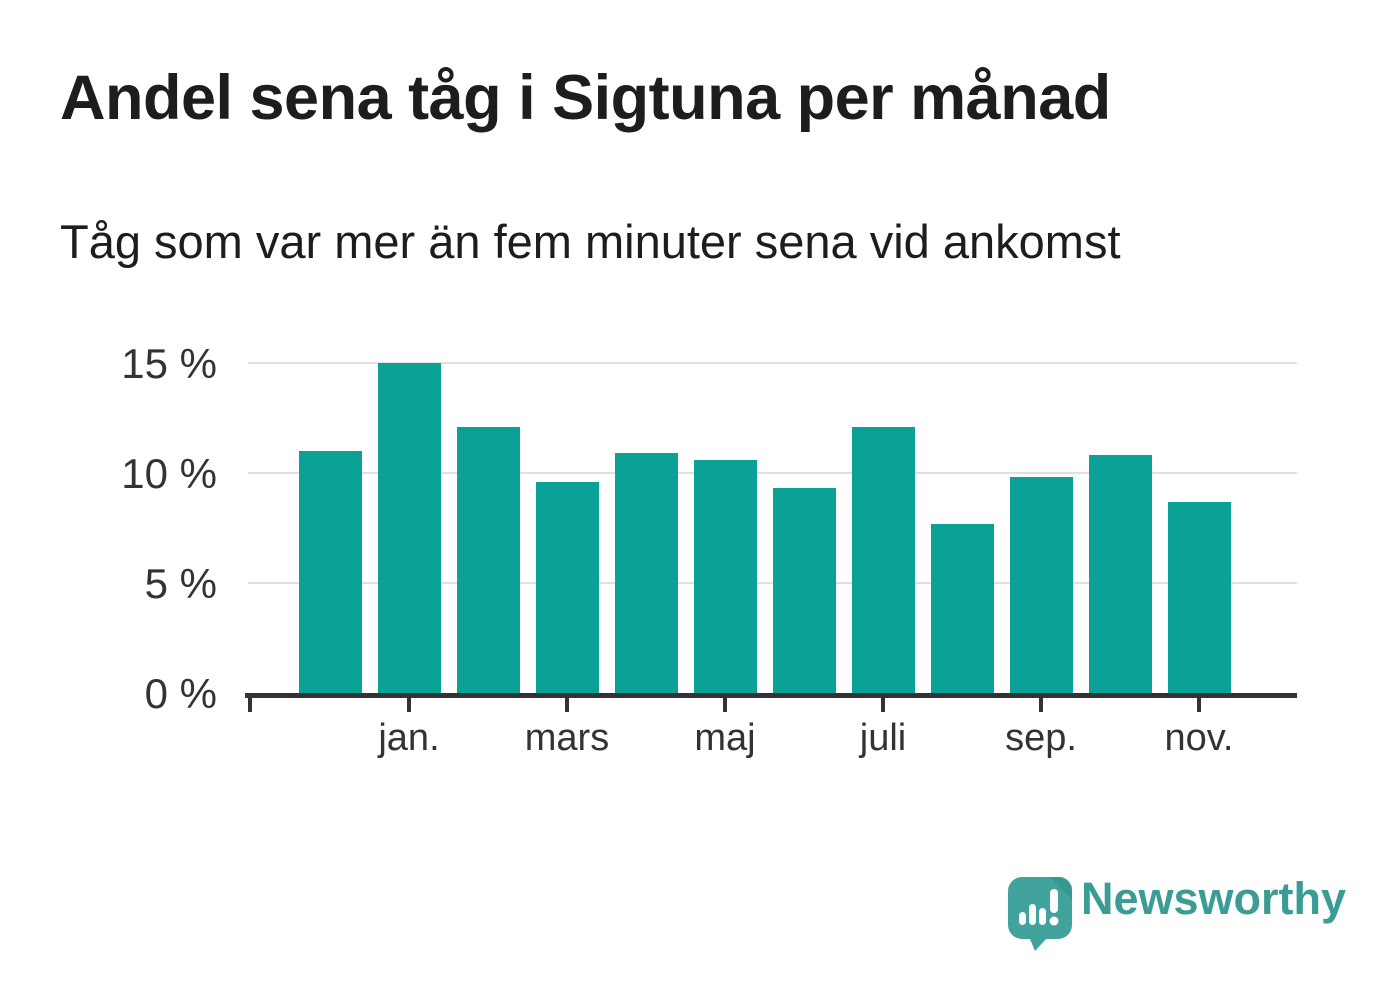  What do you see at coordinates (1061, 888) in the screenshot?
I see `bubble-fold-shade` at bounding box center [1061, 888].